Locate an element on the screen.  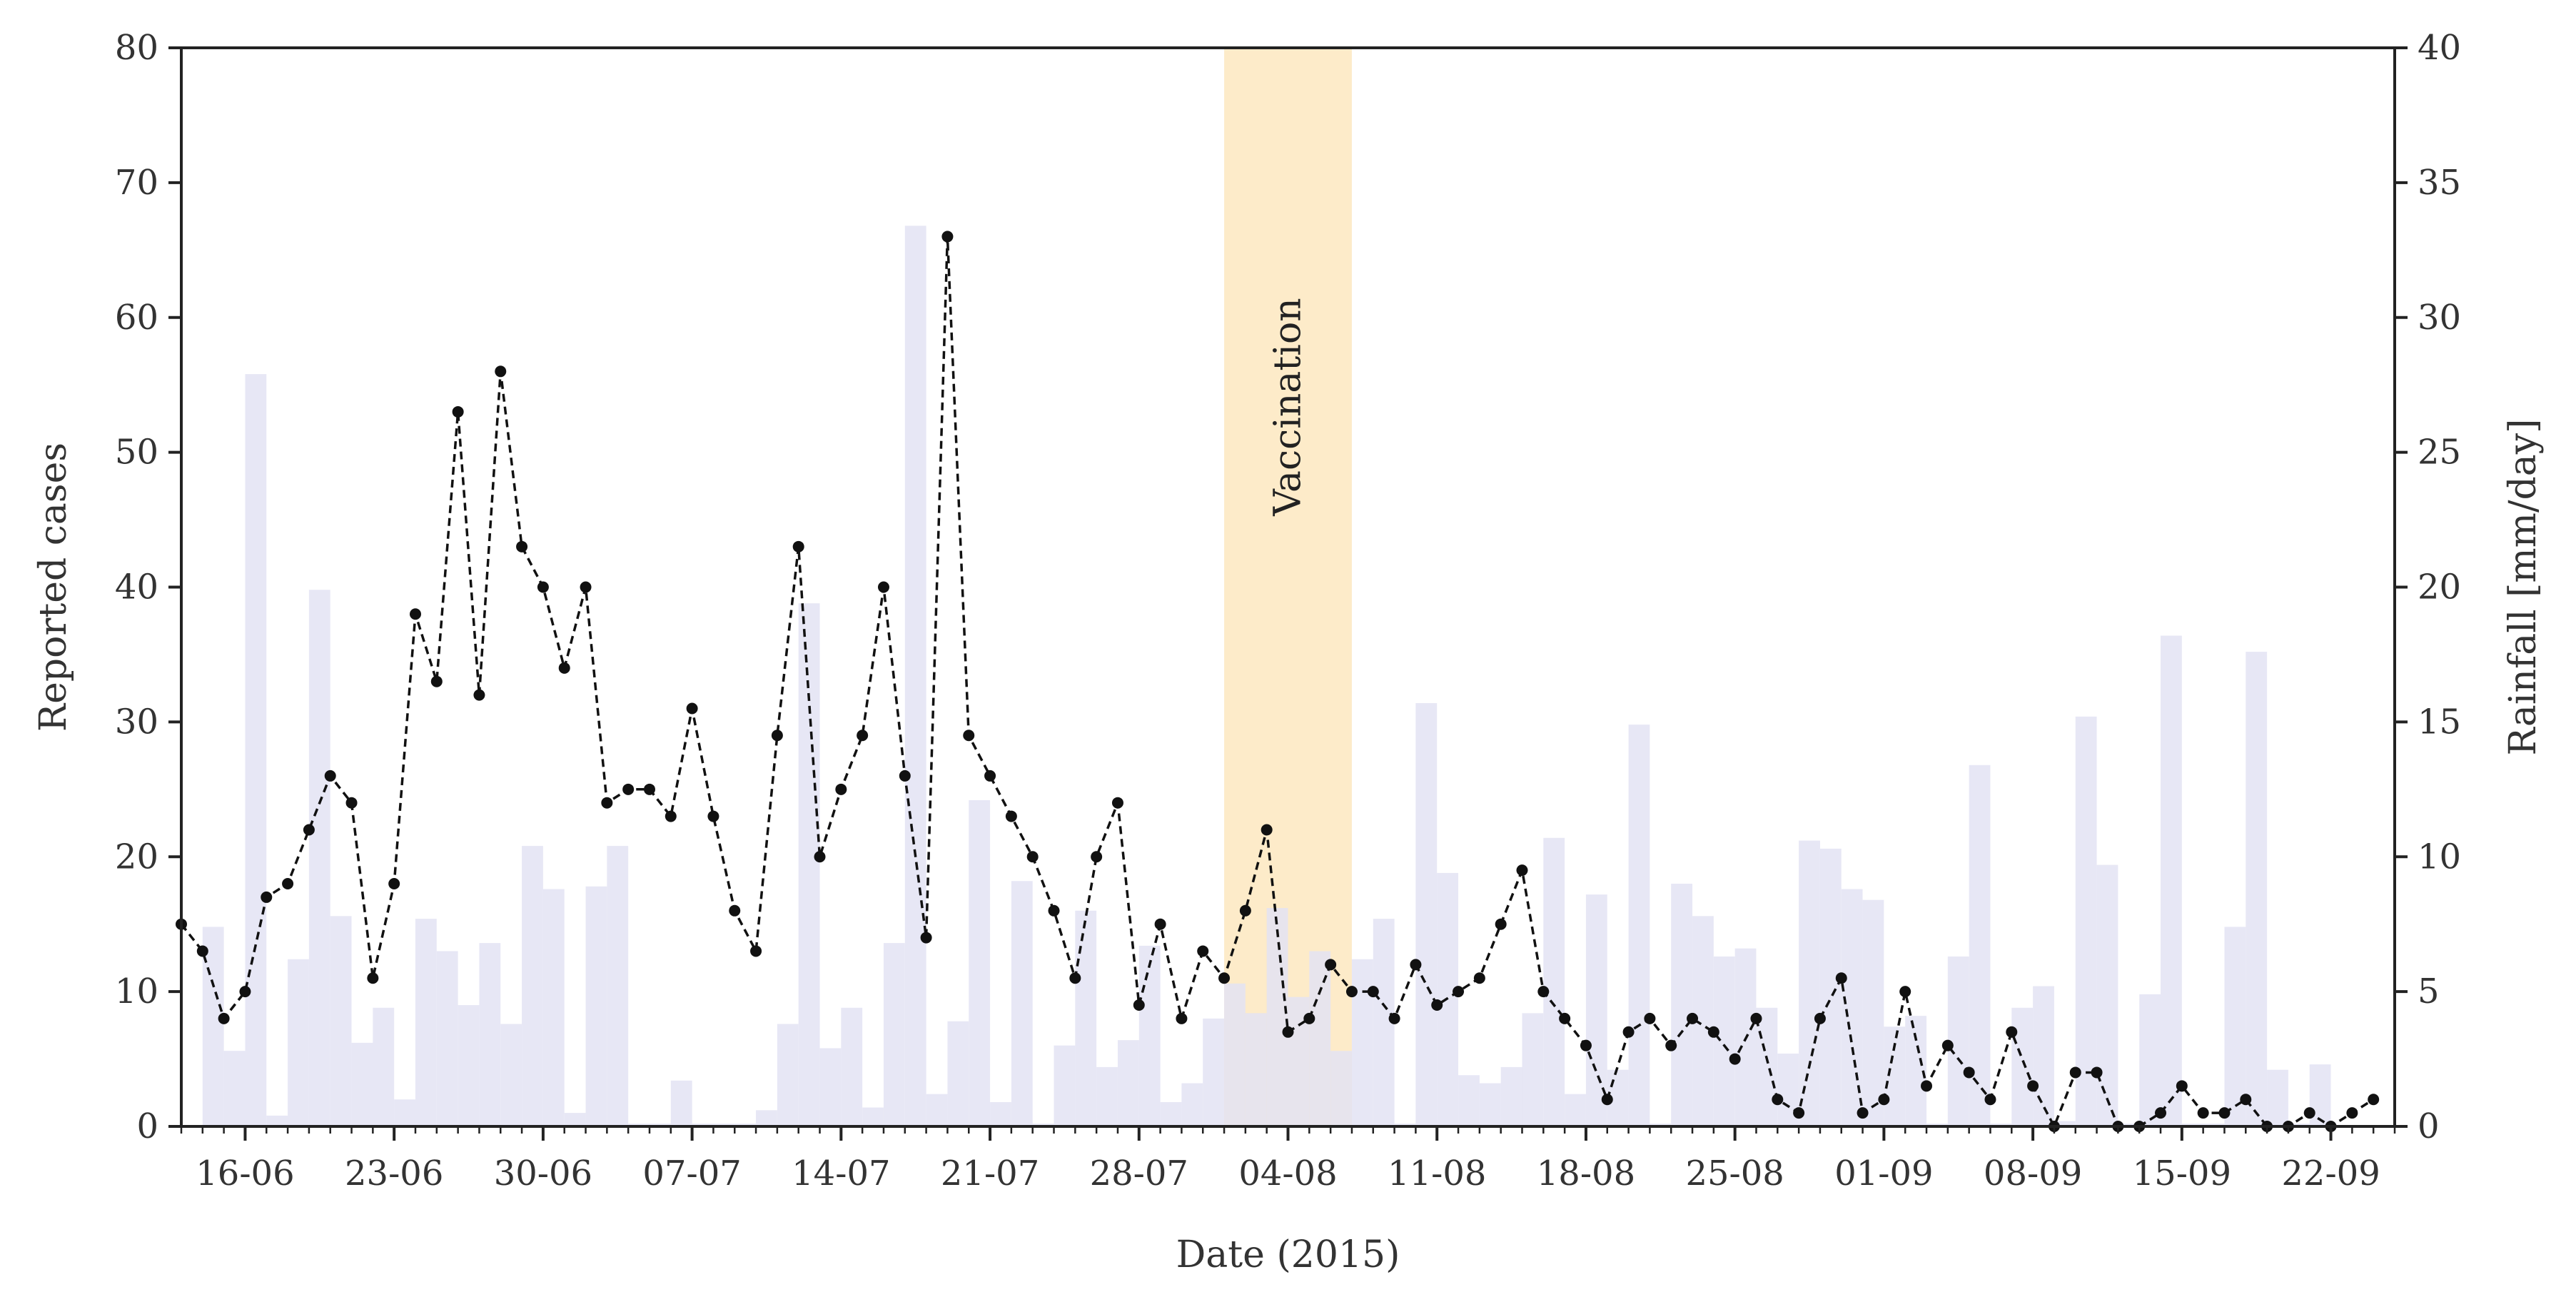
y-axis-right-title: Rainfall [mm/day] is located at coordinates (2523, 587).